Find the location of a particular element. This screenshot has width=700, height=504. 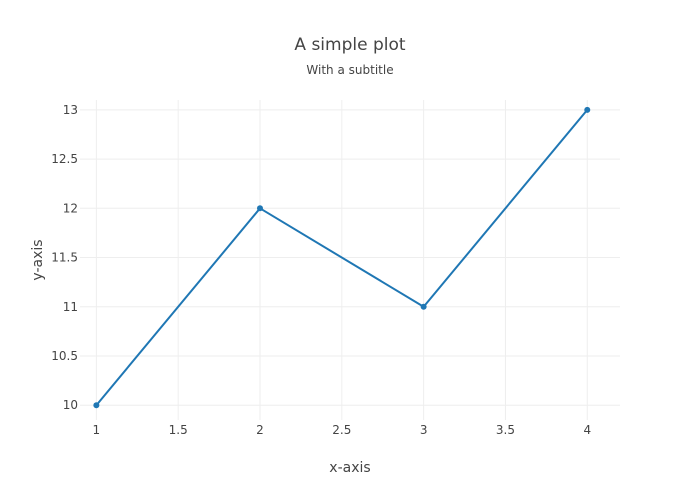

chart-title: A simple plot is located at coordinates (349, 45).